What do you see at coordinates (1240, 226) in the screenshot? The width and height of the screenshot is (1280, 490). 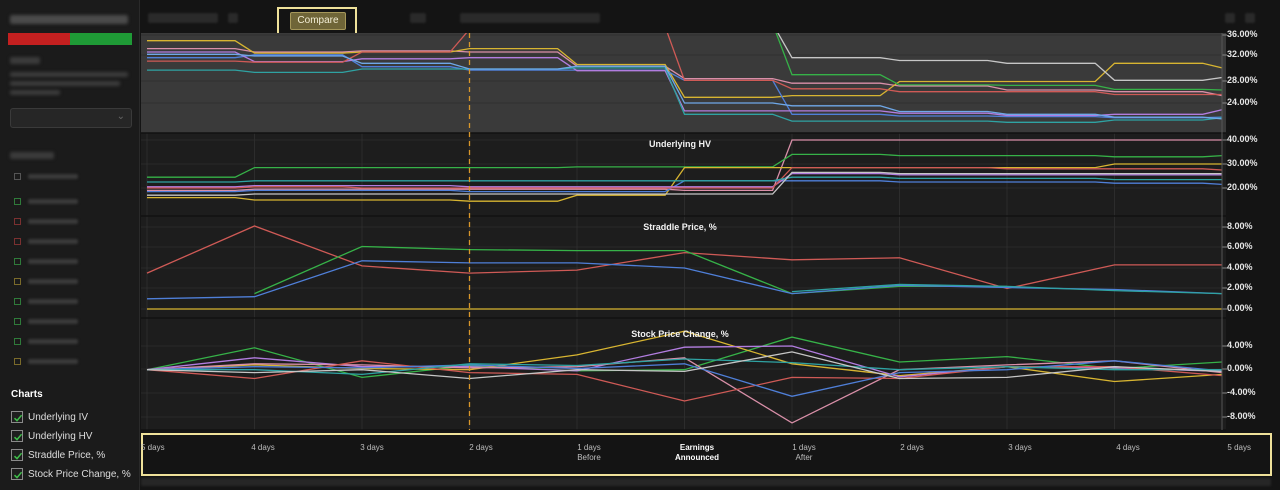 I see `y-tick-label: 8.00%` at bounding box center [1240, 226].